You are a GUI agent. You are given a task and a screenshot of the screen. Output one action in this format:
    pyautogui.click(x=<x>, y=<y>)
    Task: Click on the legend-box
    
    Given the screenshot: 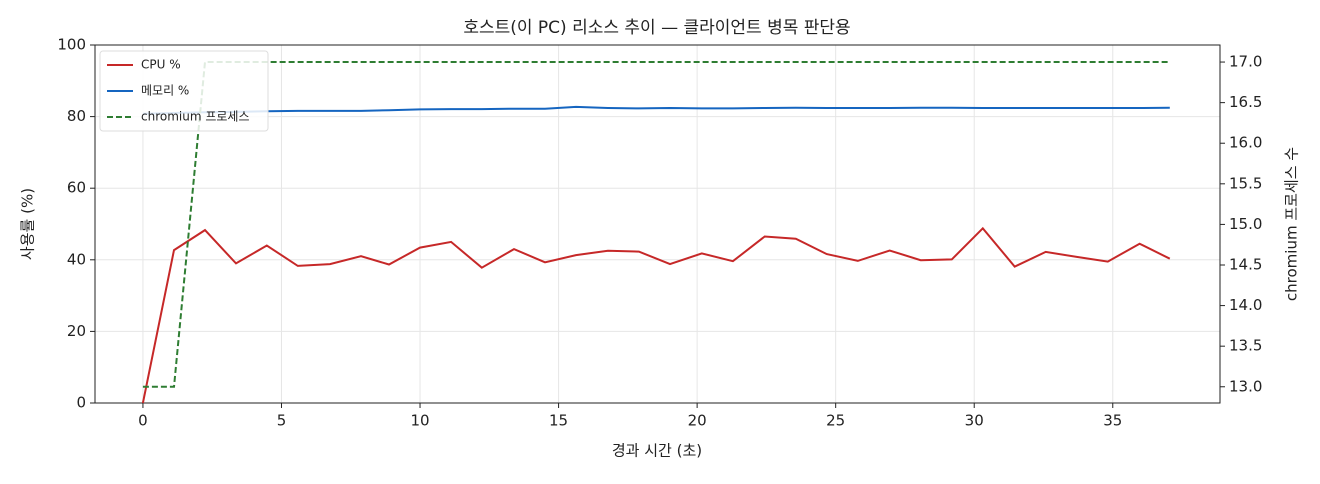 What is the action you would take?
    pyautogui.click(x=184, y=91)
    